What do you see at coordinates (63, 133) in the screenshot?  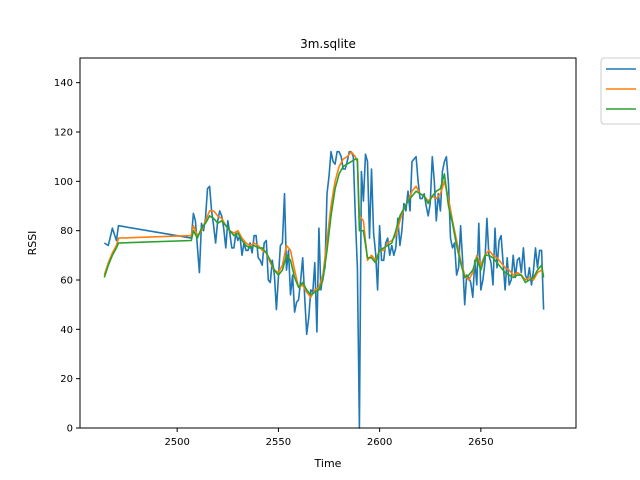 I see `y-tick-label: 120` at bounding box center [63, 133].